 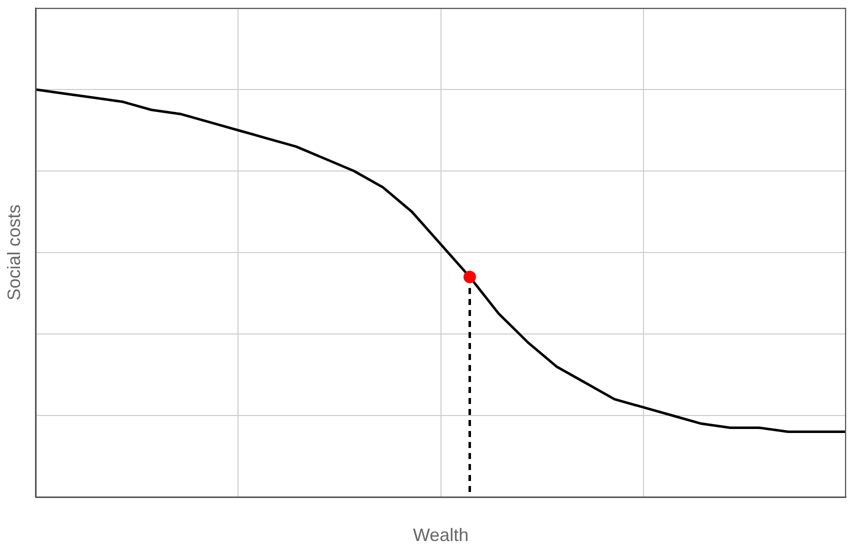 What do you see at coordinates (440, 535) in the screenshot?
I see `x-axis-title: Wealth` at bounding box center [440, 535].